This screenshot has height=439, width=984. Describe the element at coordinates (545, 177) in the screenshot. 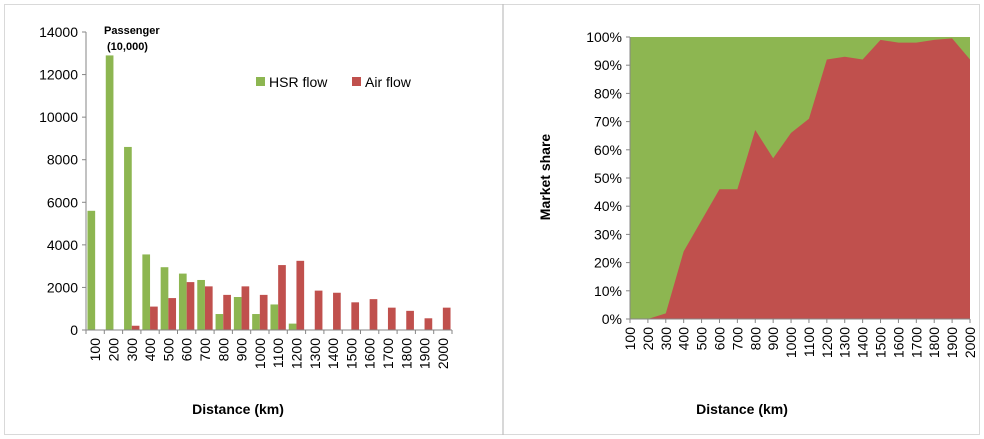

I see `area-y-axis-title: Market share` at that location.